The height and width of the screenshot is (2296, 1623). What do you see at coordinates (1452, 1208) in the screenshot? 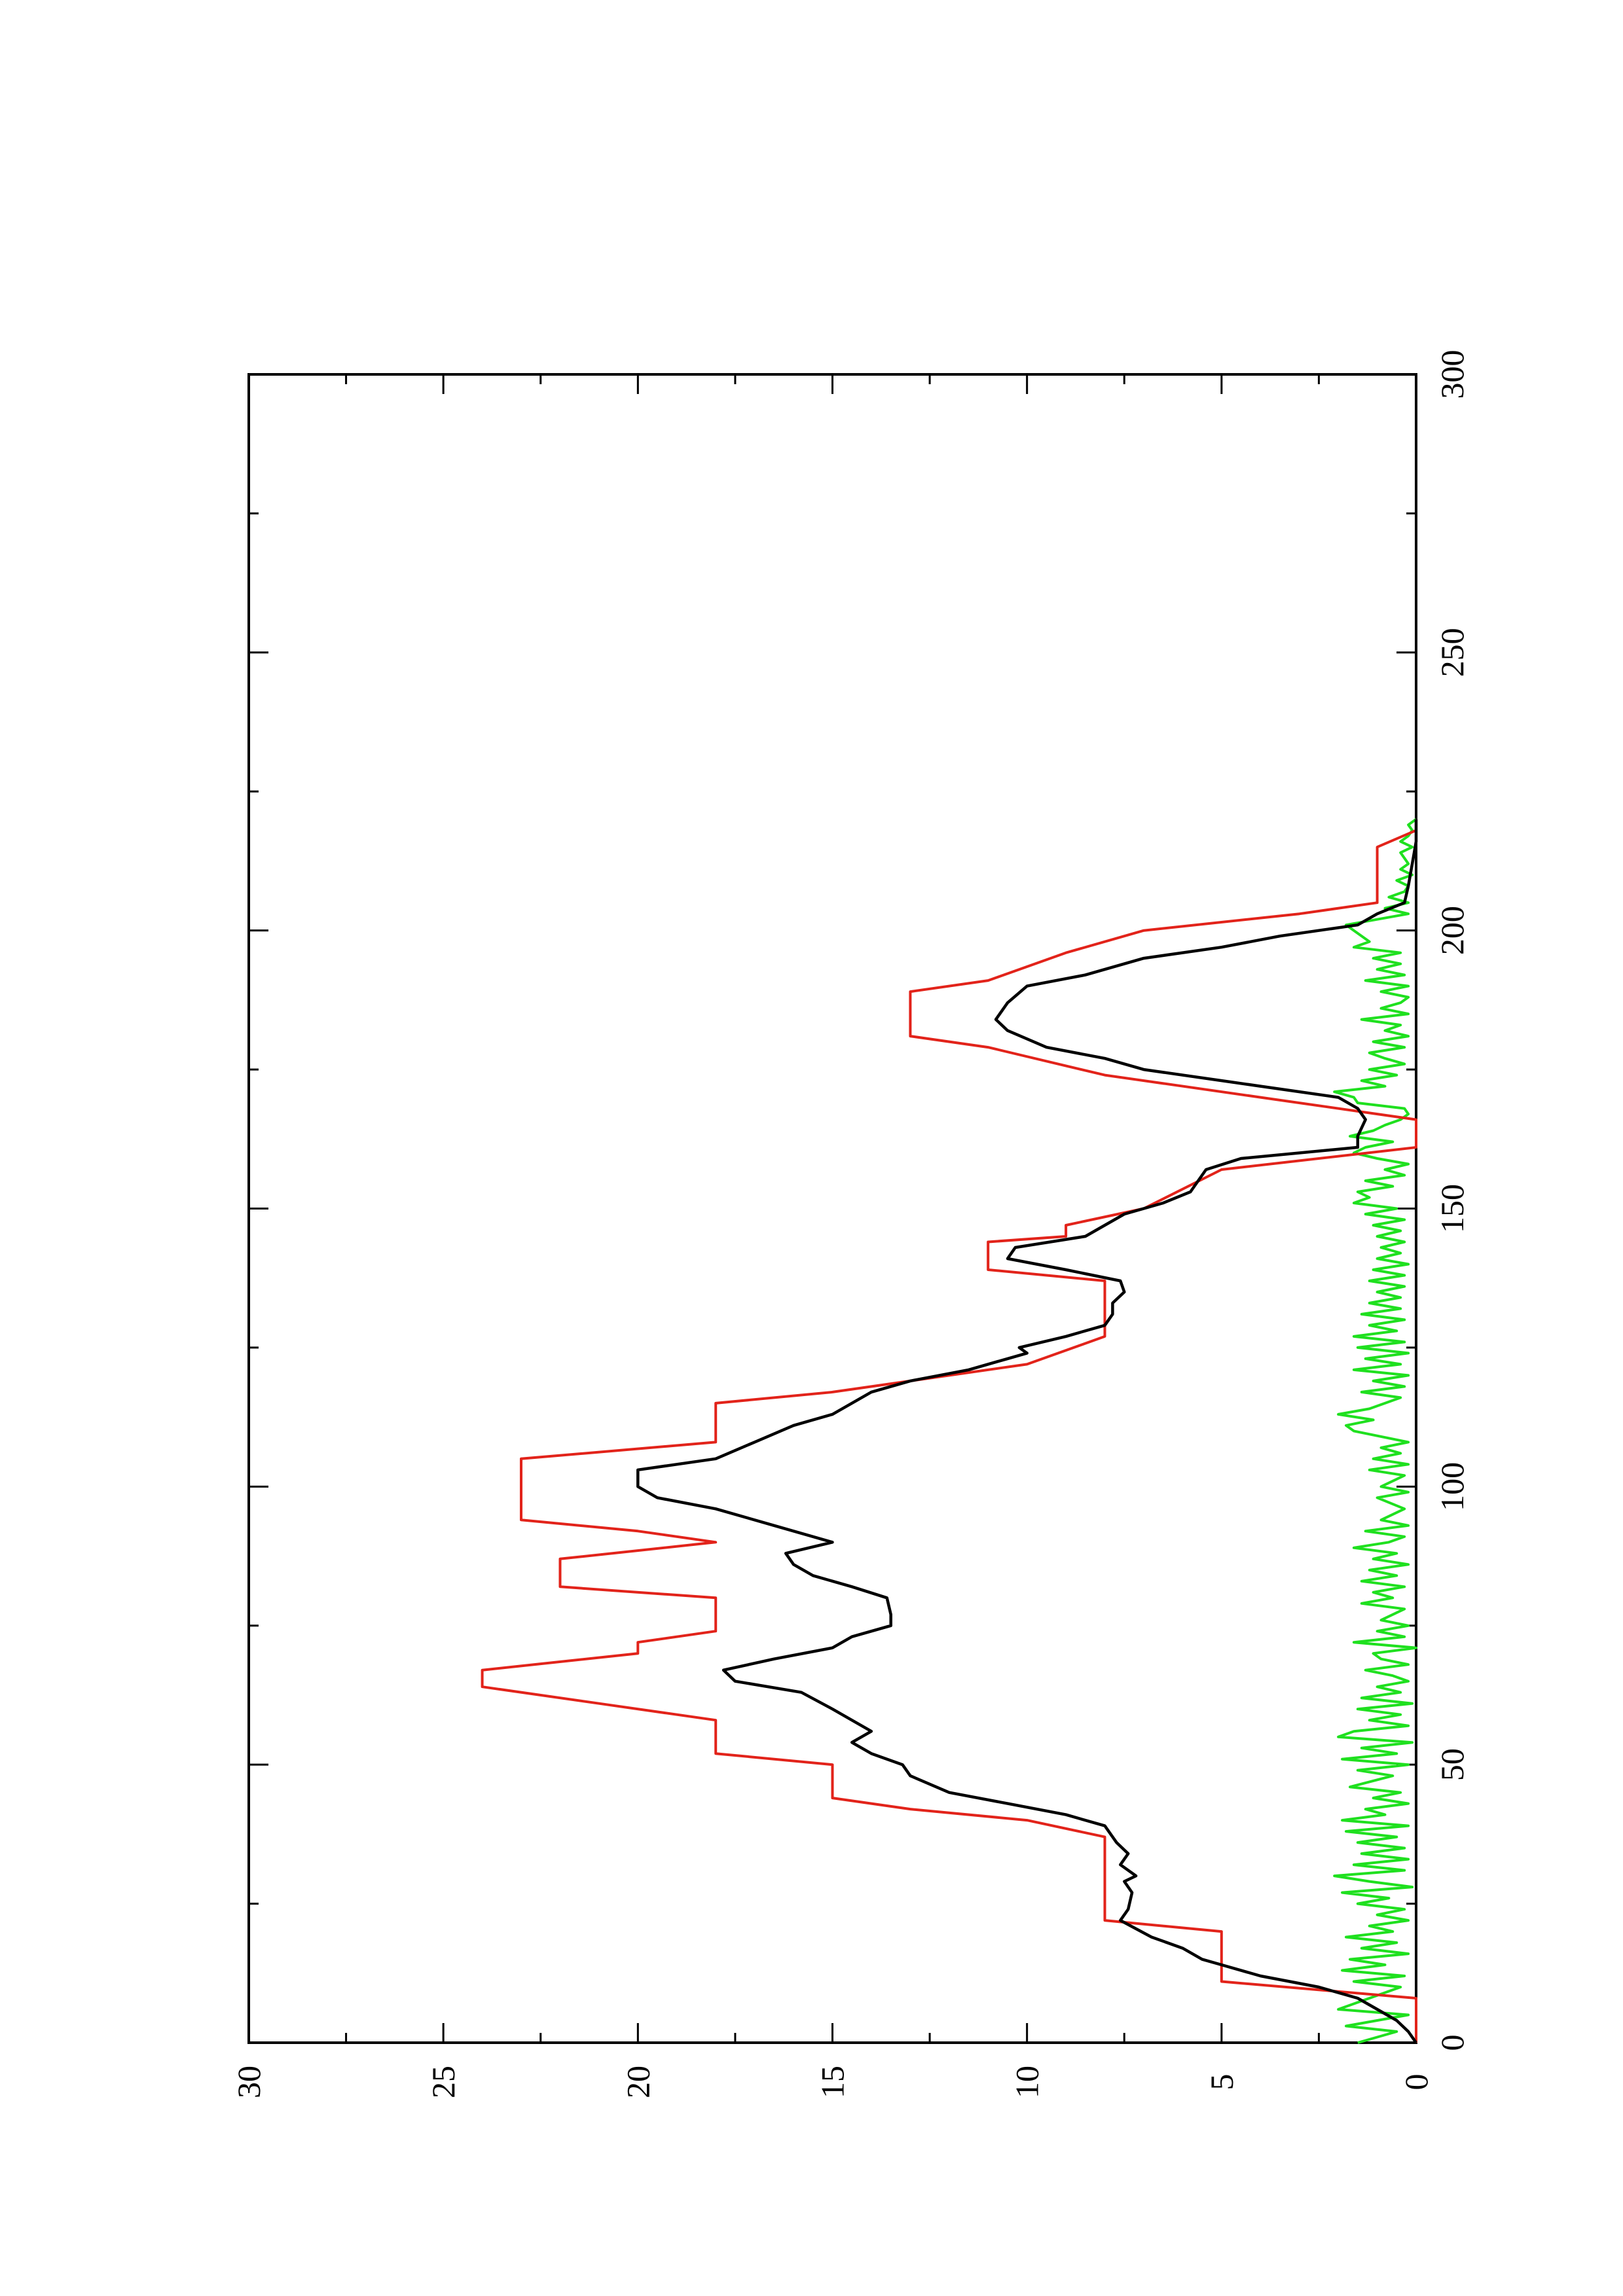
I see `x-tick-label: 150` at bounding box center [1452, 1208].